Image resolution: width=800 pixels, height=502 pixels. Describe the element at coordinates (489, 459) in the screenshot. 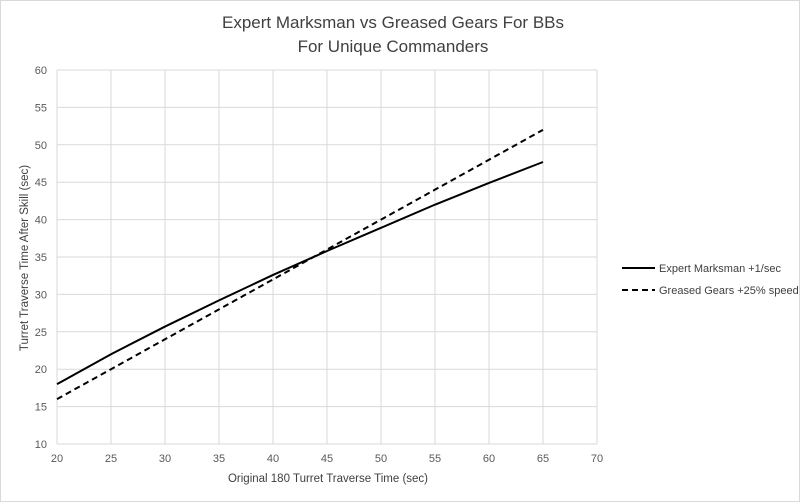

I see `x-tick-label: 60` at that location.